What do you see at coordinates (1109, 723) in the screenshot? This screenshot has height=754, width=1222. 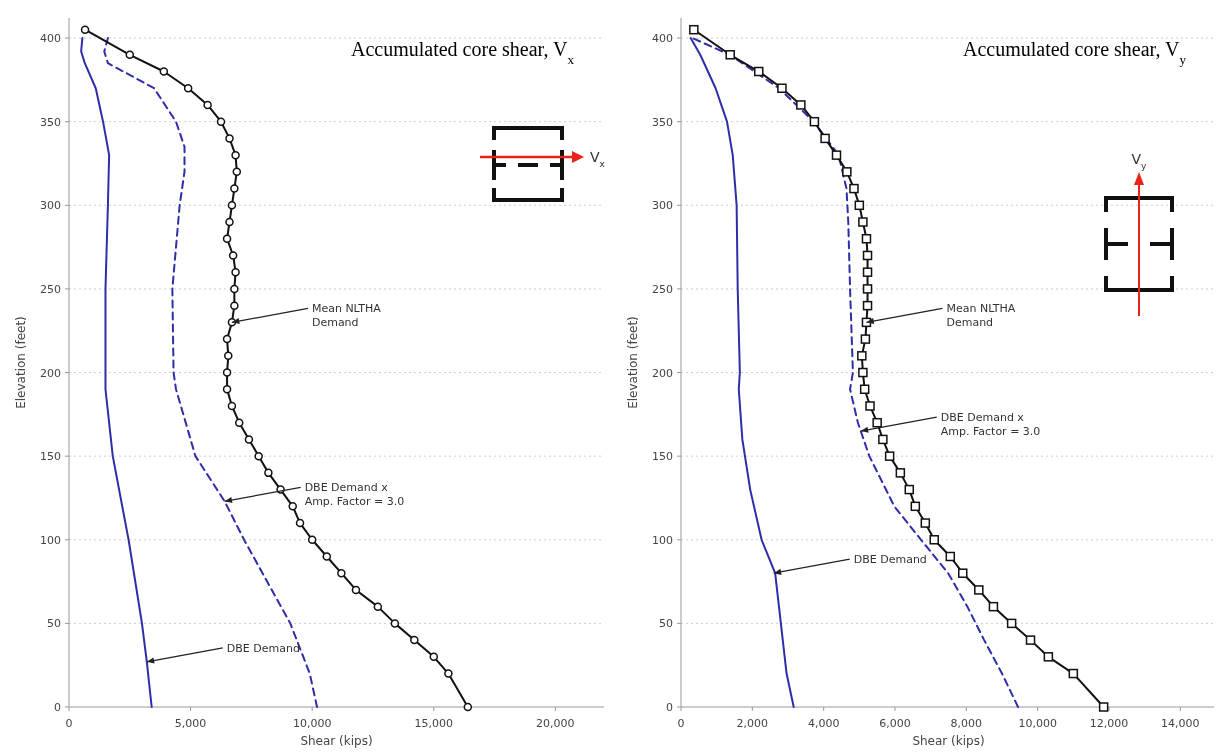 I see `x-tick-label: 12,000` at bounding box center [1109, 723].